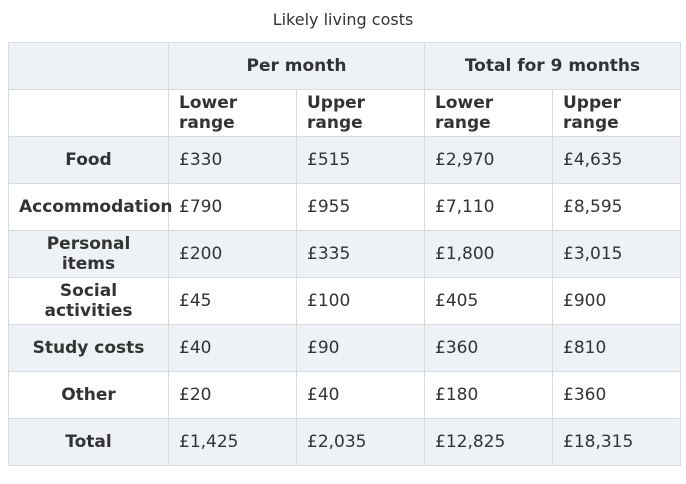  Describe the element at coordinates (488, 301) in the screenshot. I see `table-cell: £405` at that location.